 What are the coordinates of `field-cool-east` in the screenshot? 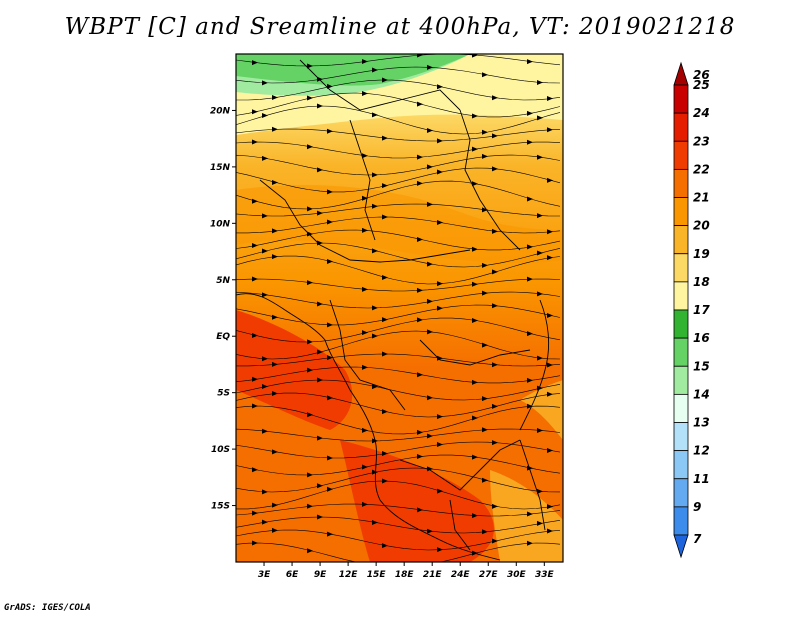 It's located at (541, 410).